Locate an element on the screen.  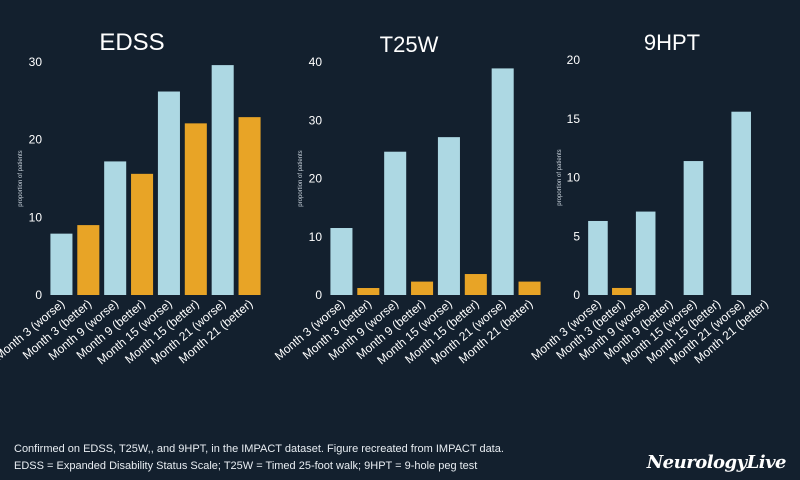
y-tick-label: 5 is located at coordinates (576, 236).